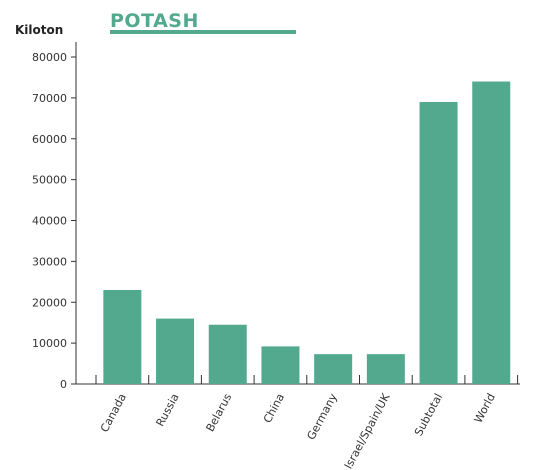  I want to click on x-category-label: Belarus, so click(219, 412).